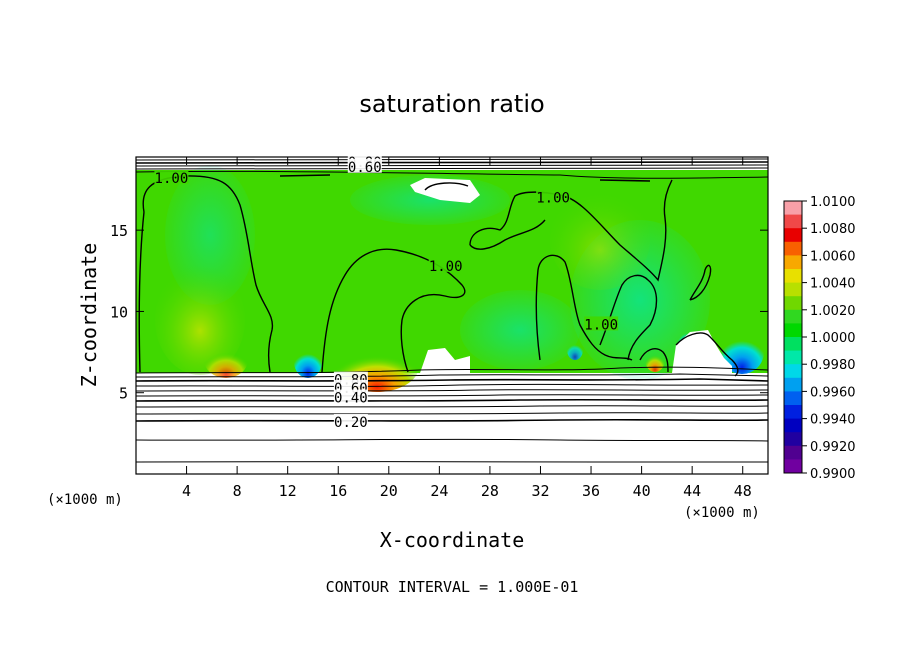  Describe the element at coordinates (600, 240) in the screenshot. I see `field-warm-patch` at that location.